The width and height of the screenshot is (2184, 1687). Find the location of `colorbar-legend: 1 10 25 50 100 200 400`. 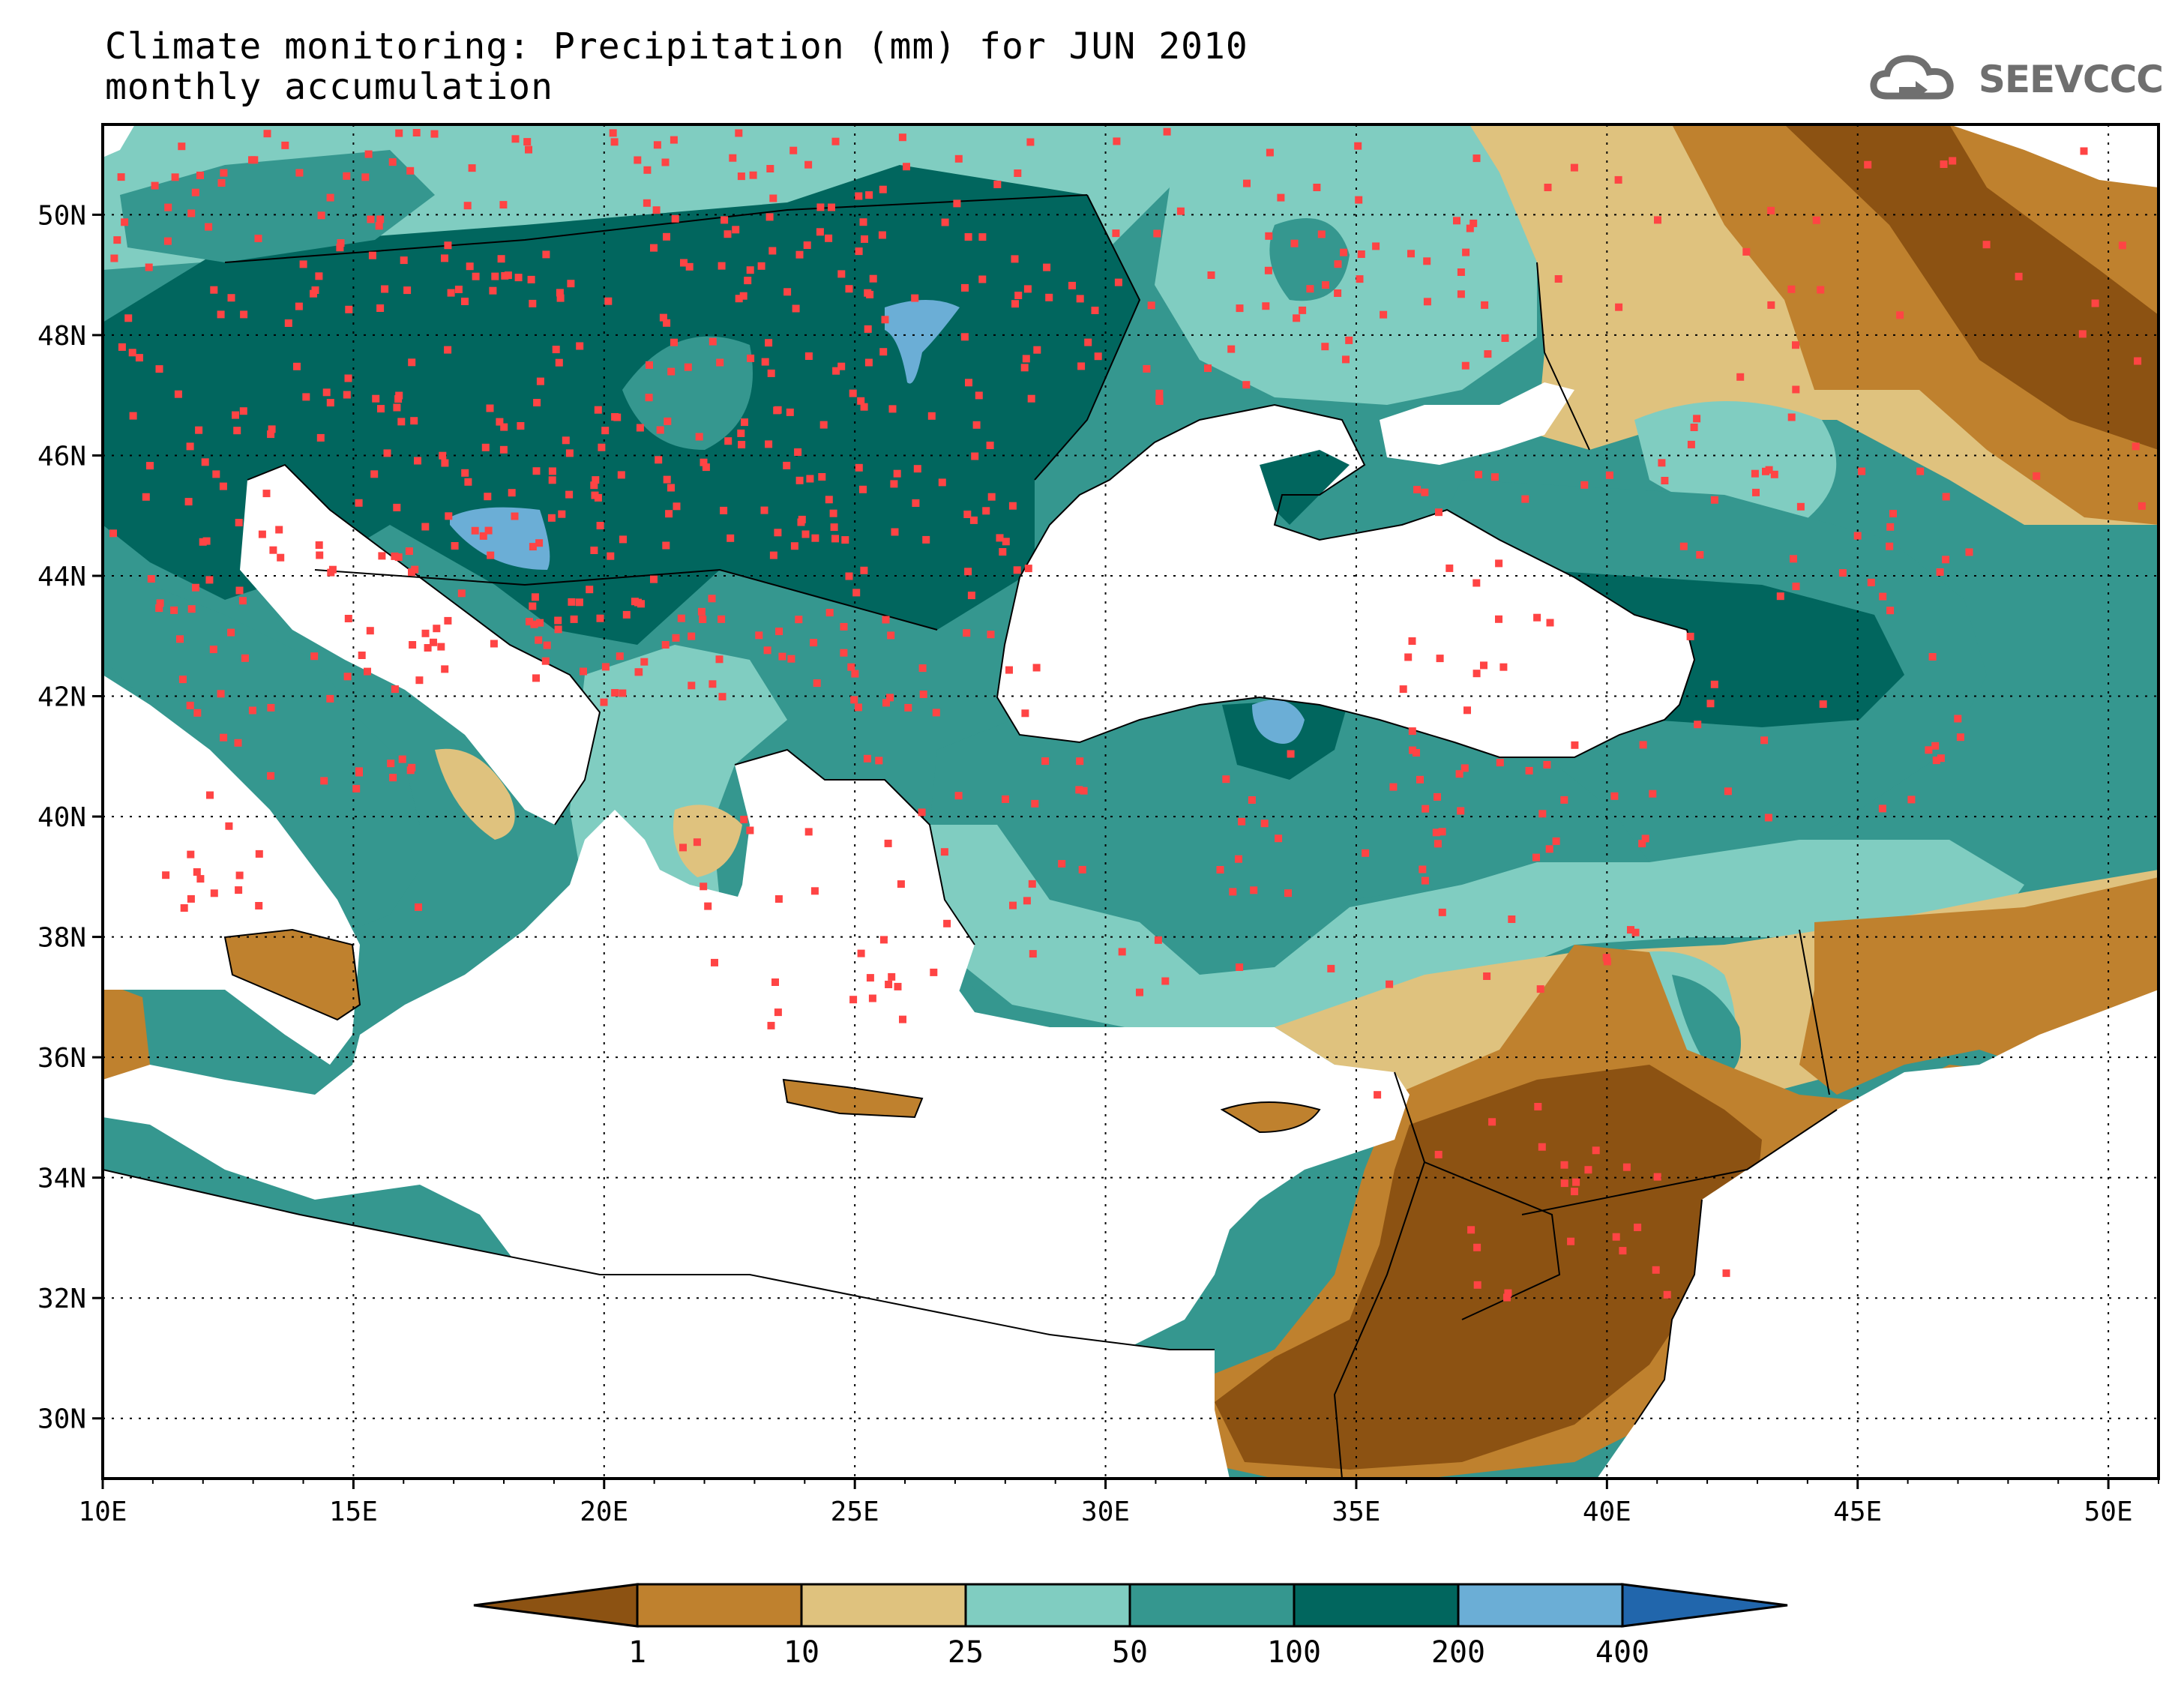

colorbar-legend: 1 10 25 50 100 200 400 is located at coordinates (1130, 1626).